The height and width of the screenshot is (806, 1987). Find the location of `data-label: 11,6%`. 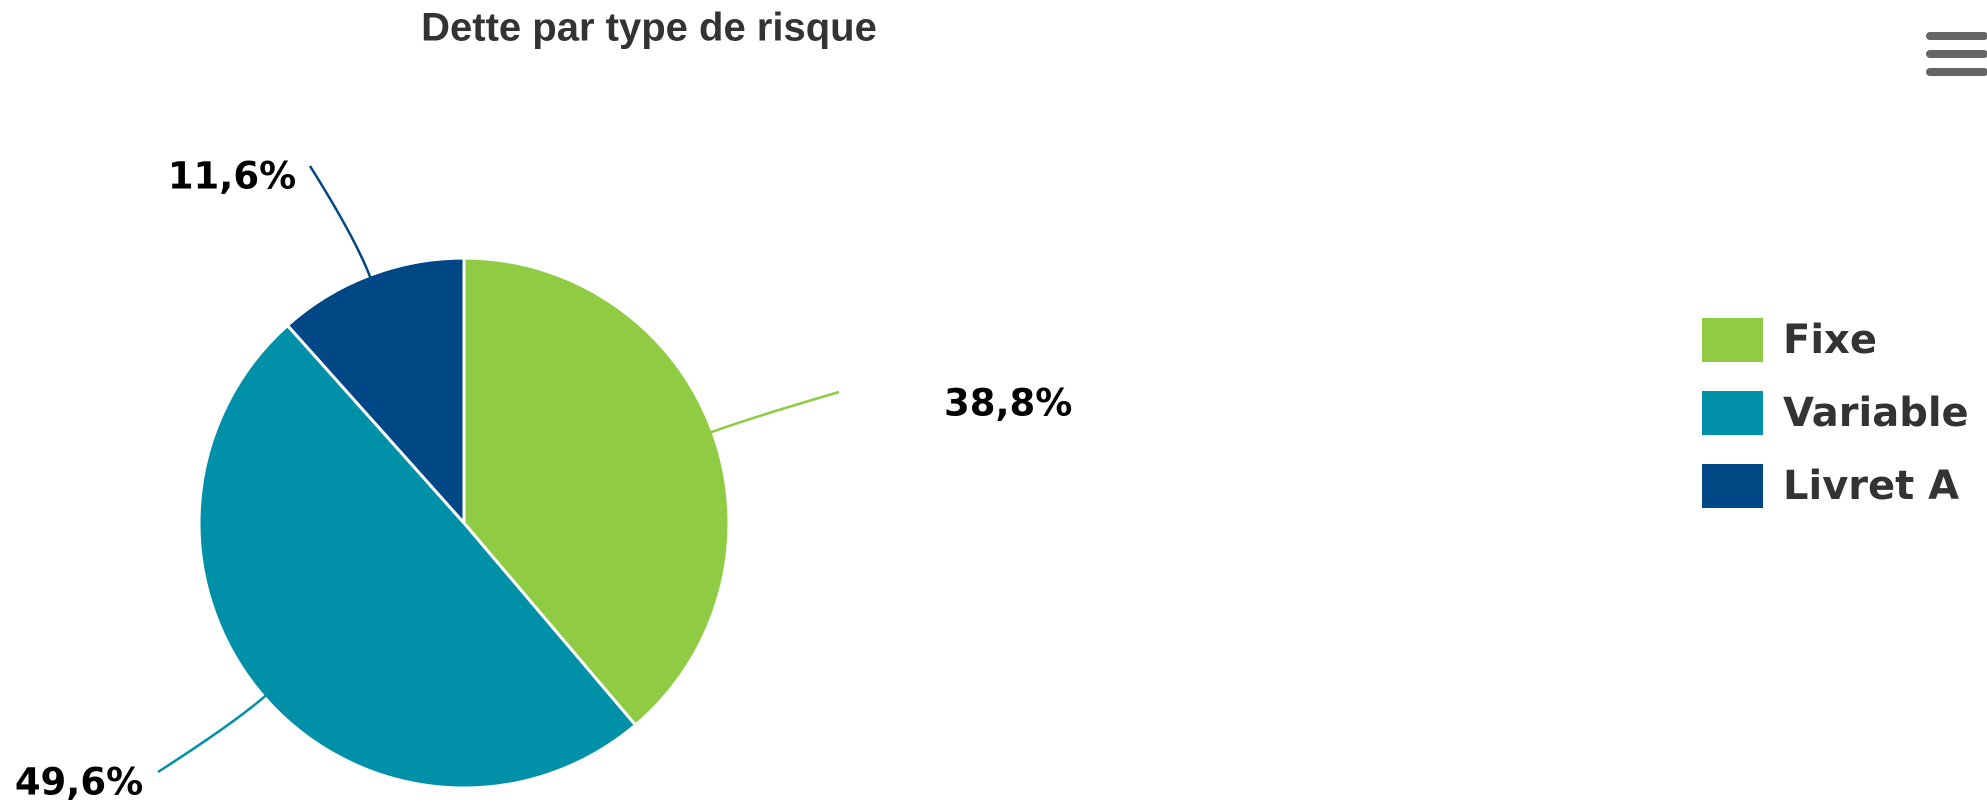

data-label: 11,6% is located at coordinates (232, 176).